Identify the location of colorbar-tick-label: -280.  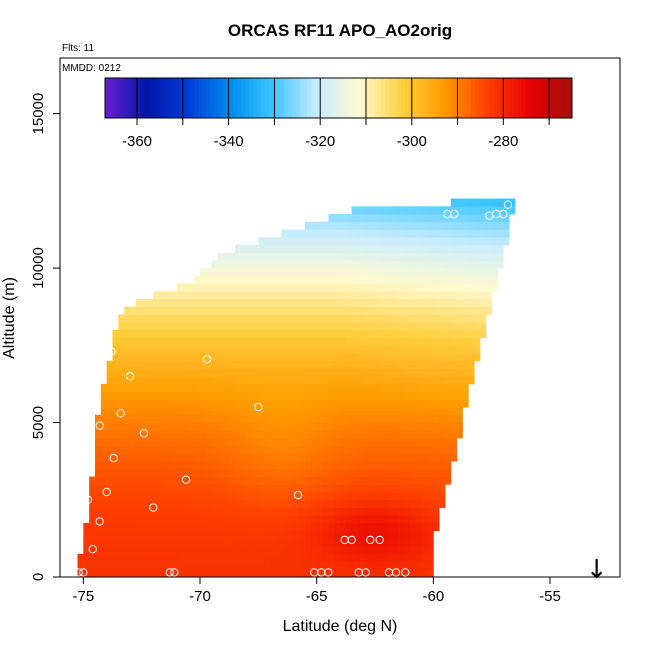
(503, 141).